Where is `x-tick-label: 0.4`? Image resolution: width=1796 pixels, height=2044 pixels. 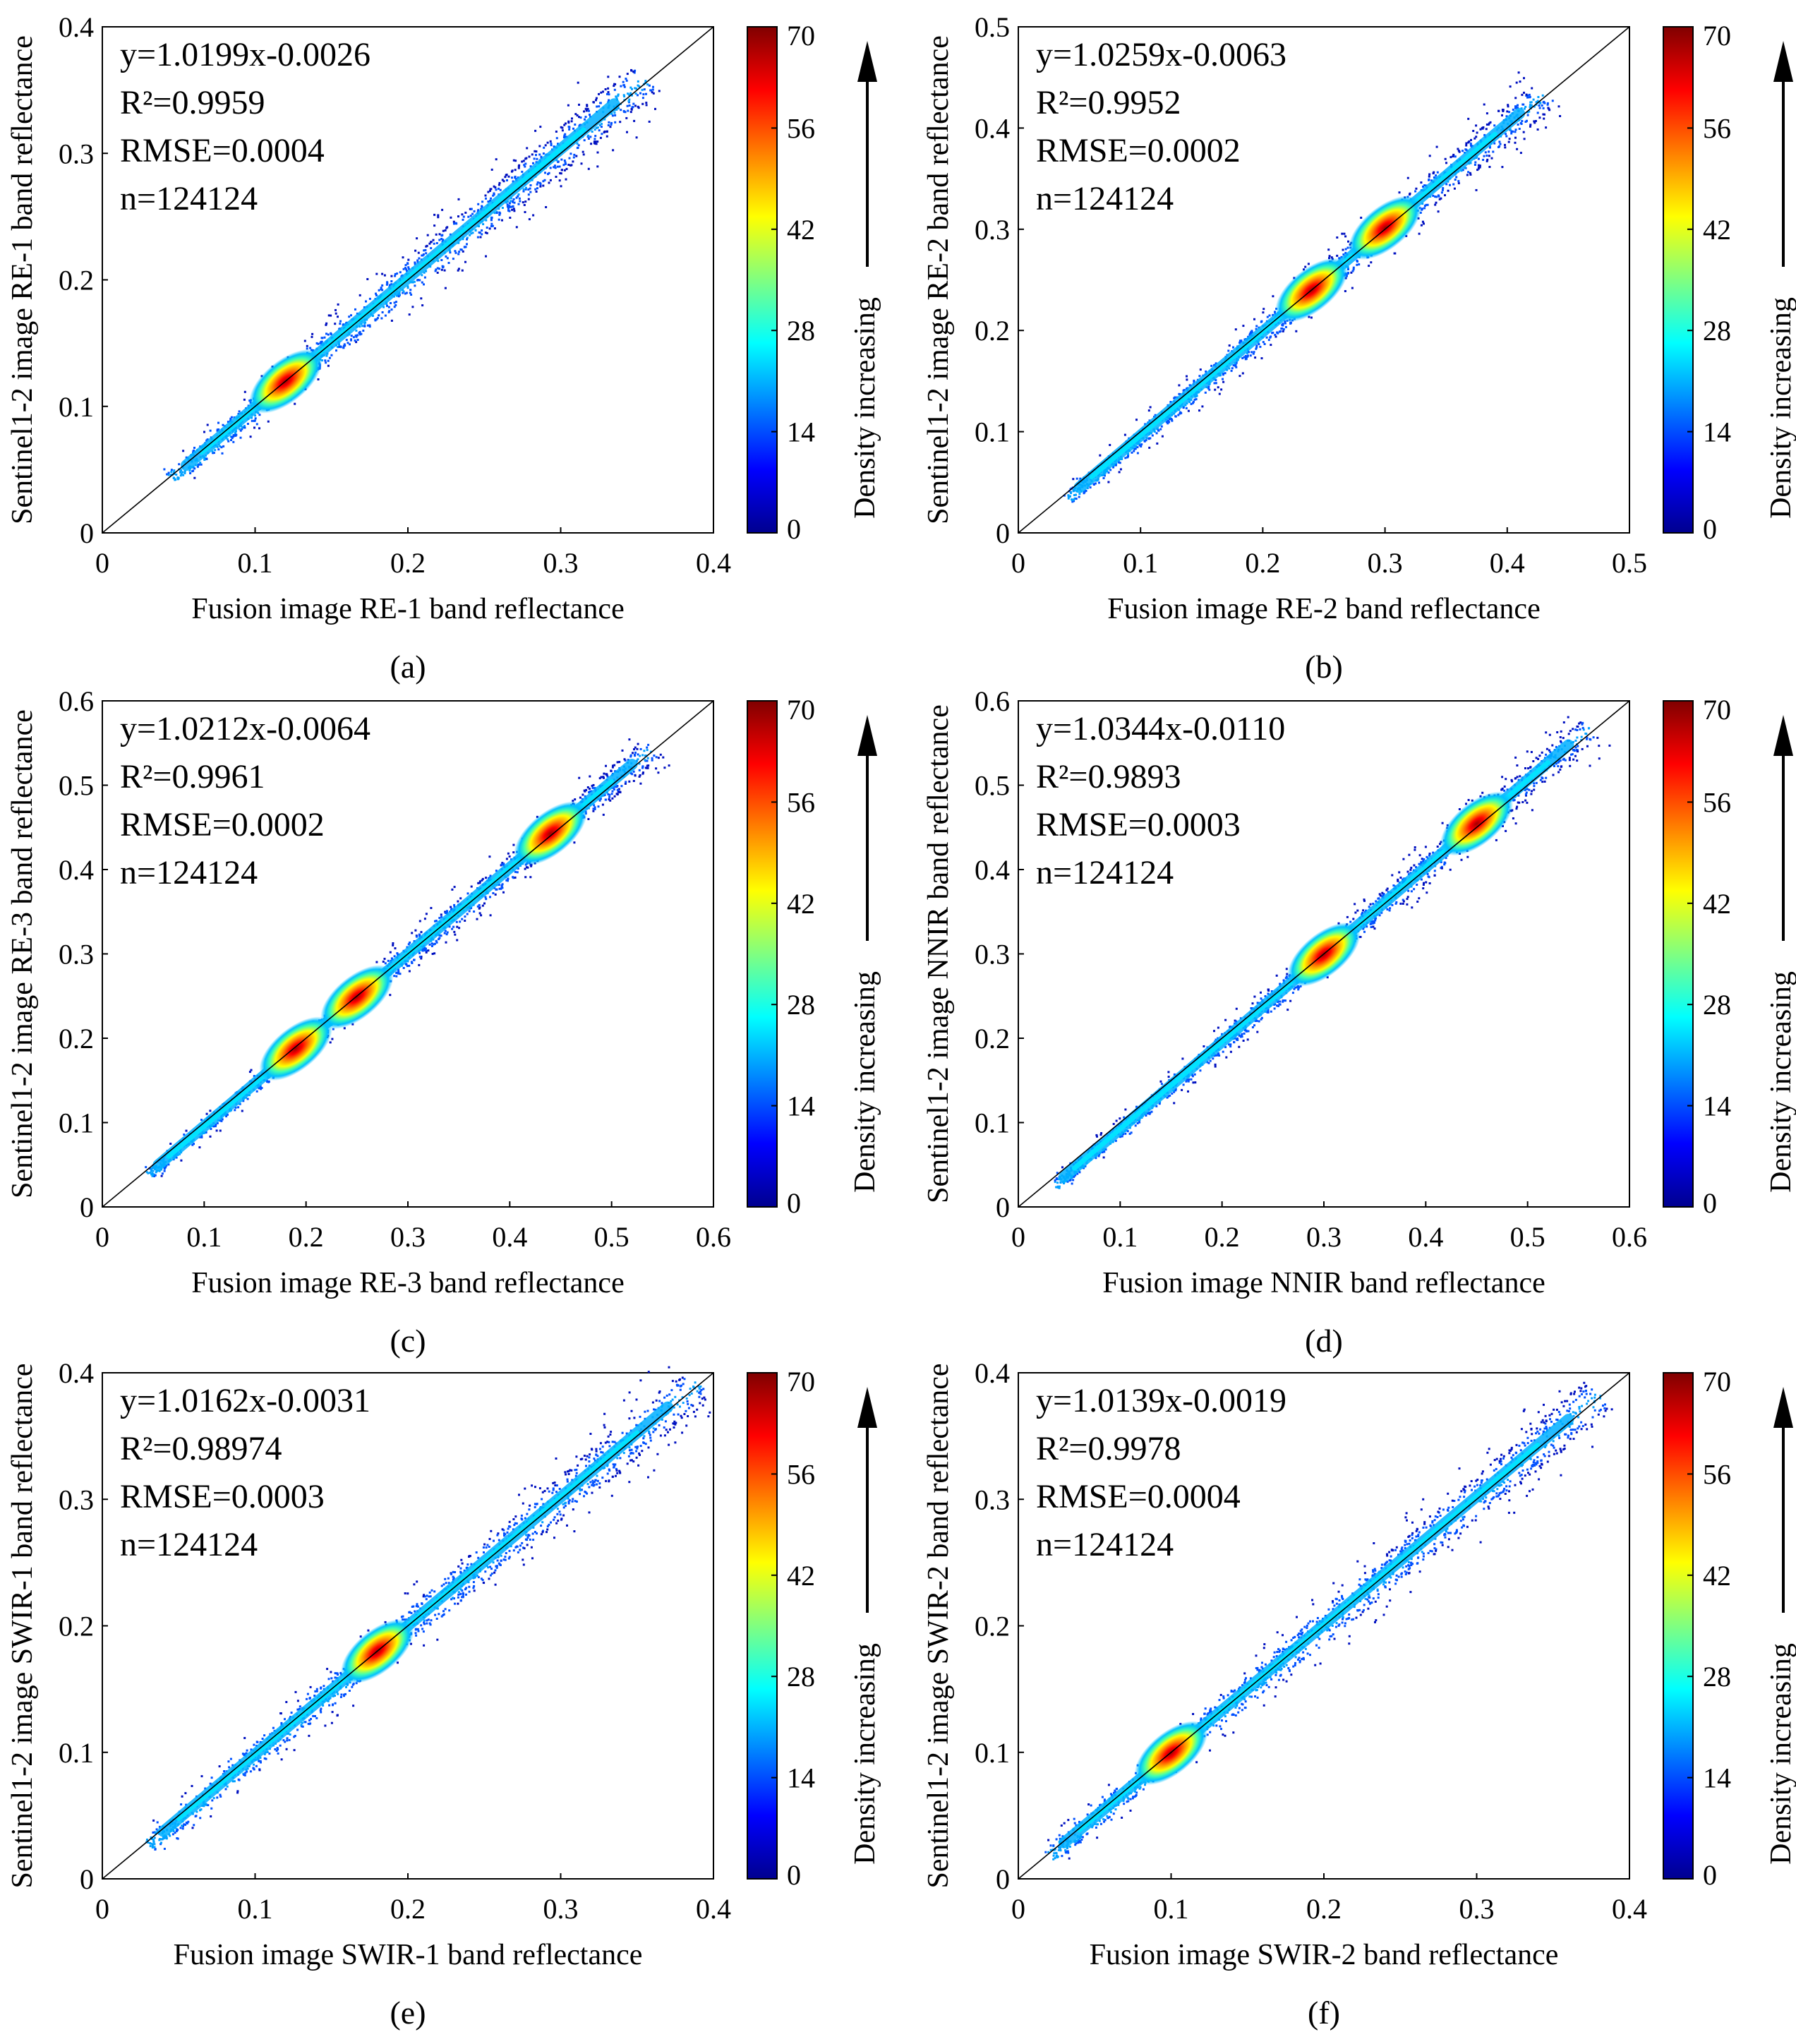
x-tick-label: 0.4 is located at coordinates (509, 1237).